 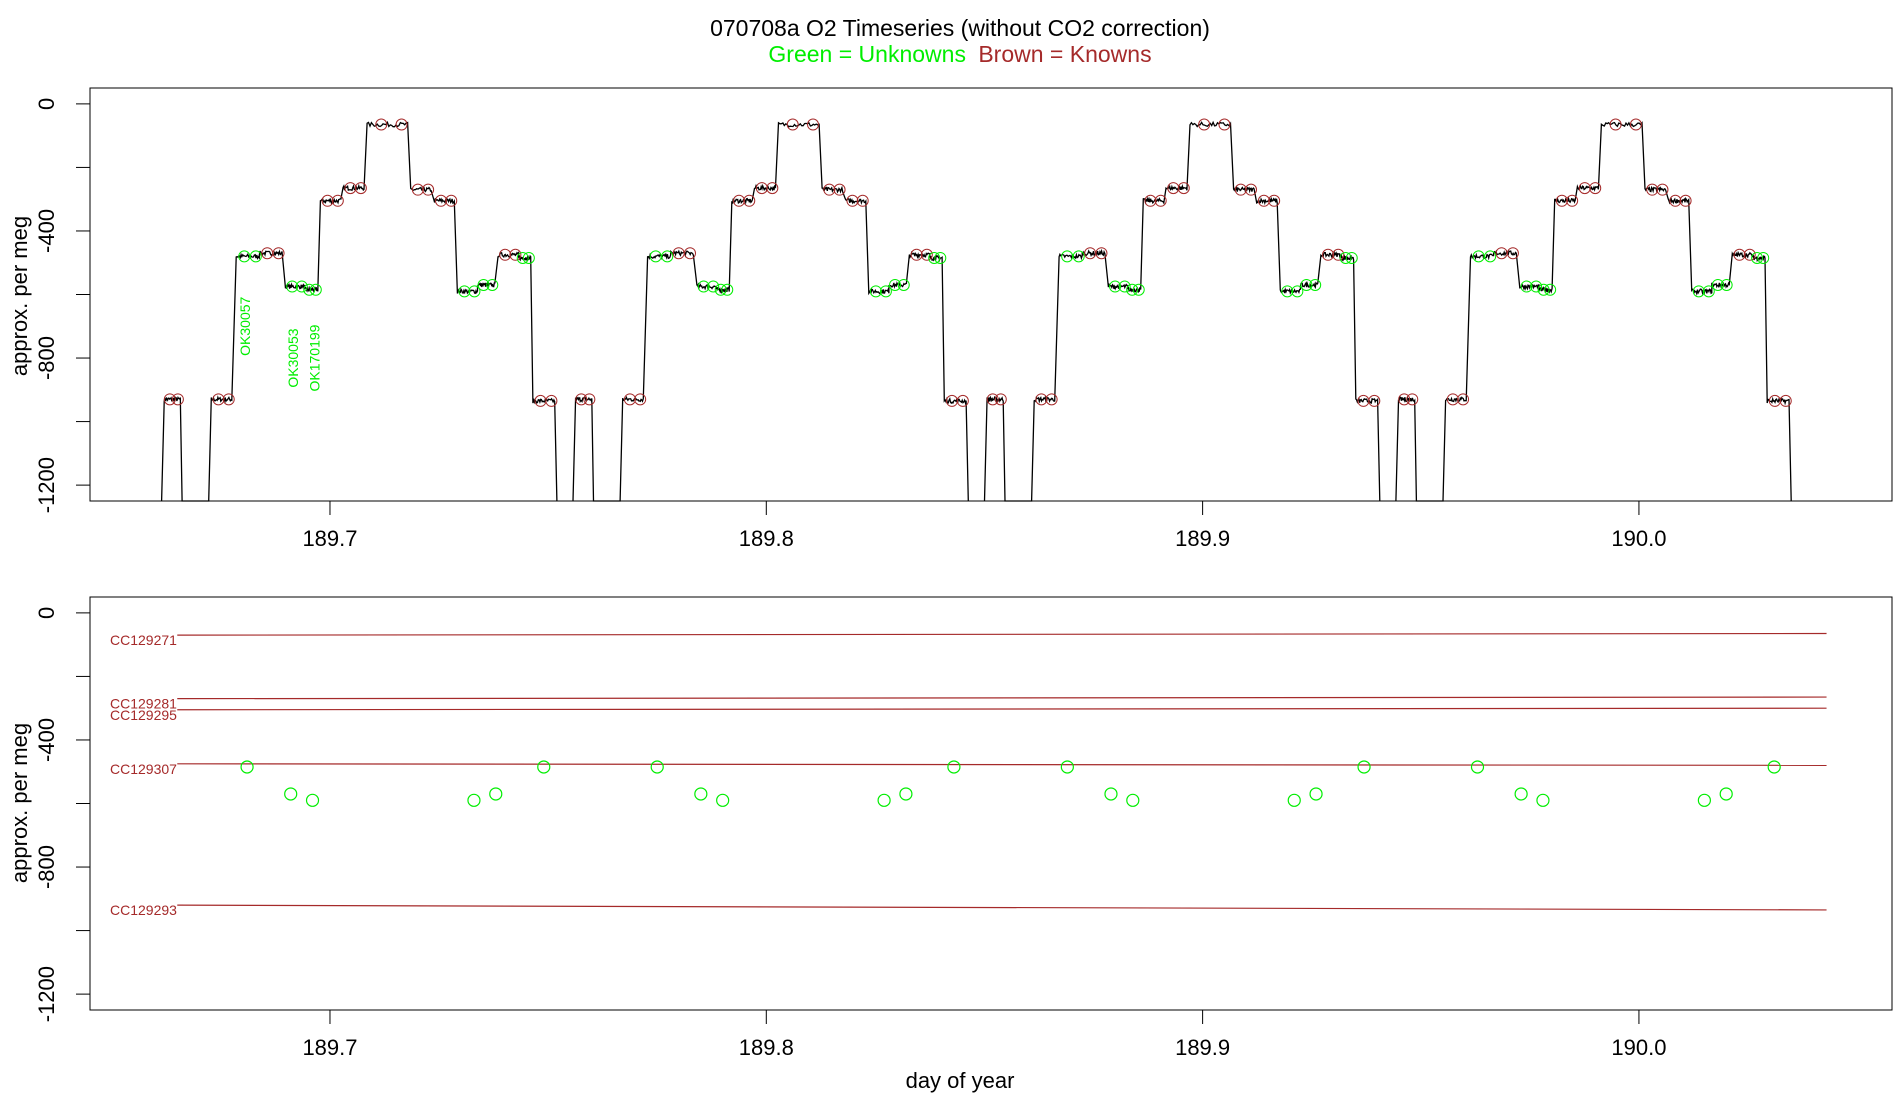 What do you see at coordinates (1002, 764) in the screenshot?
I see `known-line-CC129307` at bounding box center [1002, 764].